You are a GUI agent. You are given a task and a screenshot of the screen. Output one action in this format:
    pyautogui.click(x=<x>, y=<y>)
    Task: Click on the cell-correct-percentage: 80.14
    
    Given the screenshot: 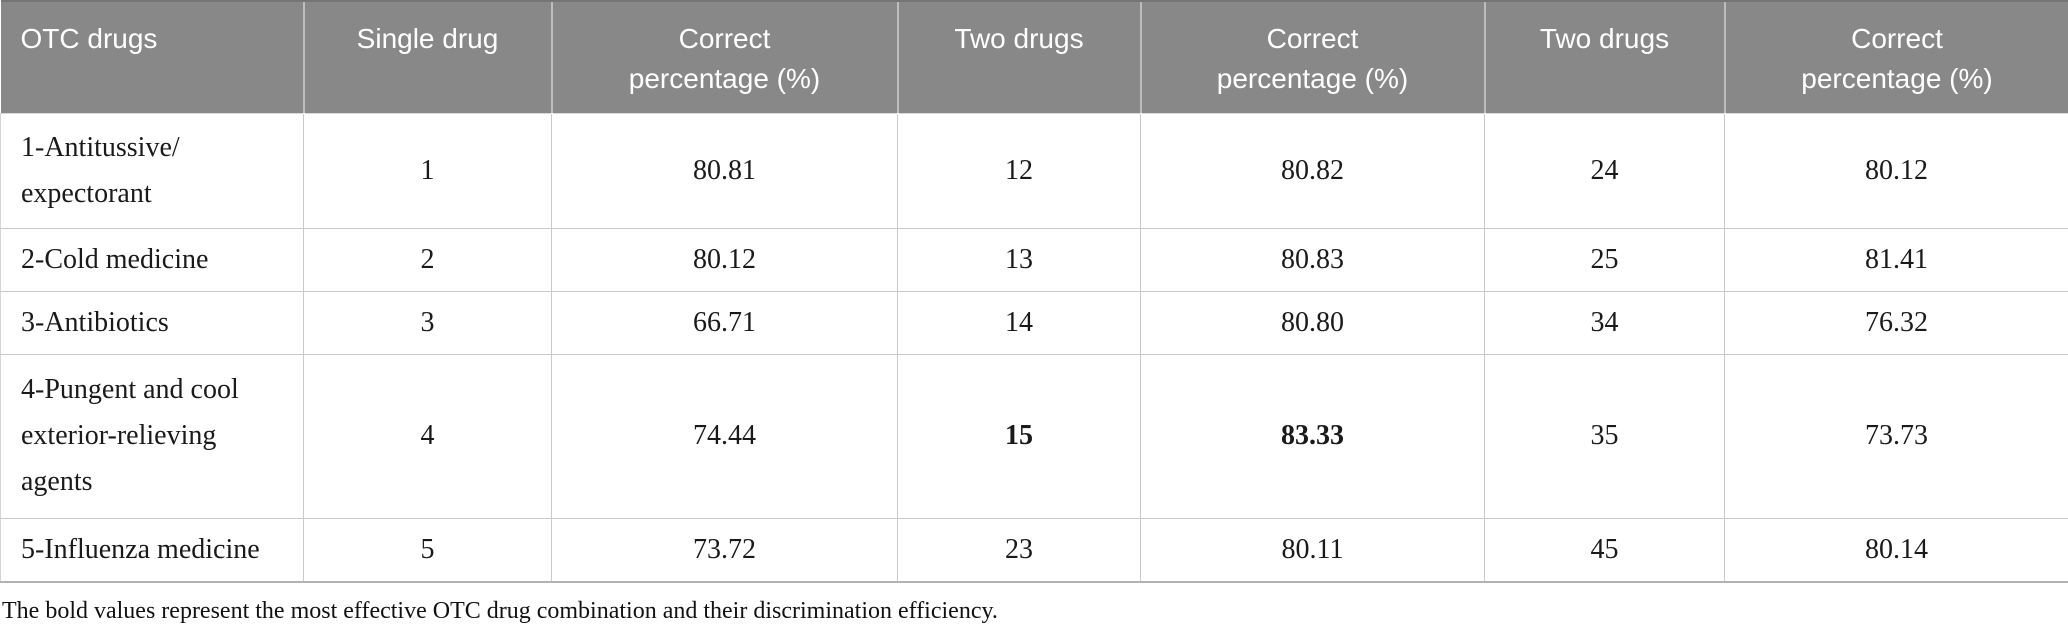 What is the action you would take?
    pyautogui.click(x=1896, y=550)
    